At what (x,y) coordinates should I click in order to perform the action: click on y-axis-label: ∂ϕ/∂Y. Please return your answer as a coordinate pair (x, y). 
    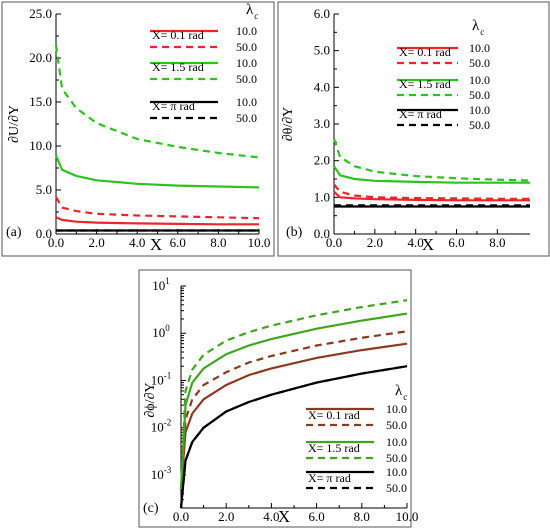
    Looking at the image, I should click on (150, 399).